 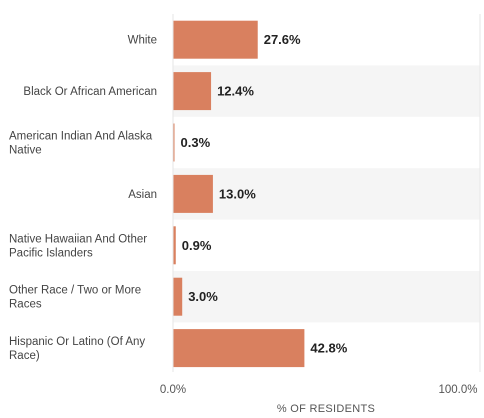 What do you see at coordinates (77, 349) in the screenshot?
I see `category-label-hispanic-or-latino-of-any-race: Hispanic Or Latino (Of Any Race)` at bounding box center [77, 349].